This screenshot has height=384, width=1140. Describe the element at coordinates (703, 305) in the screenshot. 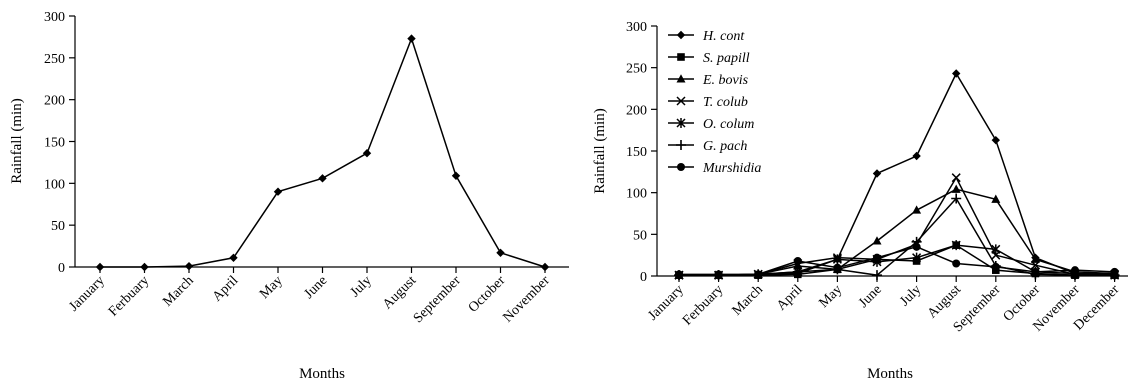

I see `chart-right-x-tick-label: Ferbuary` at that location.